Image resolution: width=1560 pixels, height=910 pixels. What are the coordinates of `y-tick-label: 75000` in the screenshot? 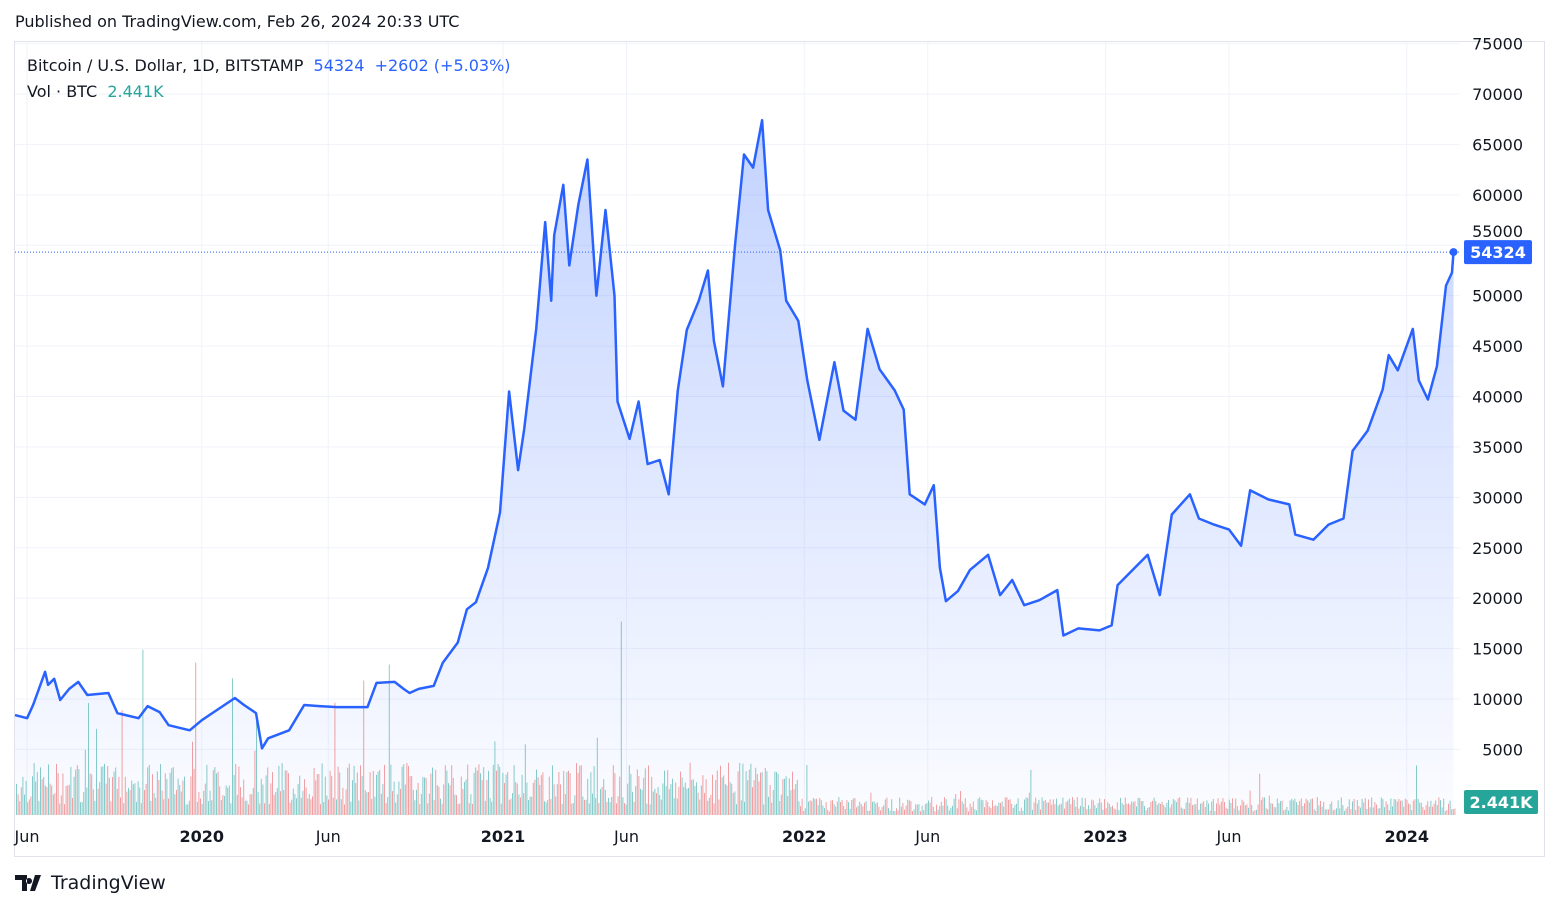 It's located at (1497, 44).